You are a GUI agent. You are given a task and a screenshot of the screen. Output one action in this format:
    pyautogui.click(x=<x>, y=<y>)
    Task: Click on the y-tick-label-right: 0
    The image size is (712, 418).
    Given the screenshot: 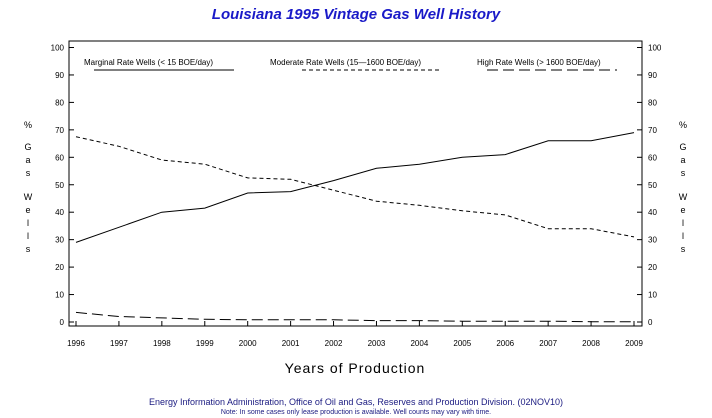 What is the action you would take?
    pyautogui.click(x=650, y=322)
    